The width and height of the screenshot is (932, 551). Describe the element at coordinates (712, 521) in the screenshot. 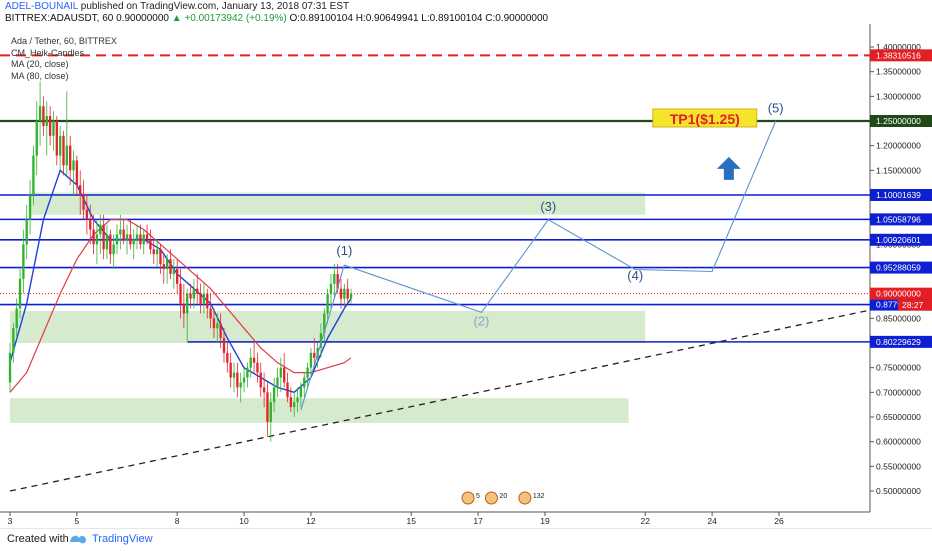

I see `x-tick-label: 24` at that location.